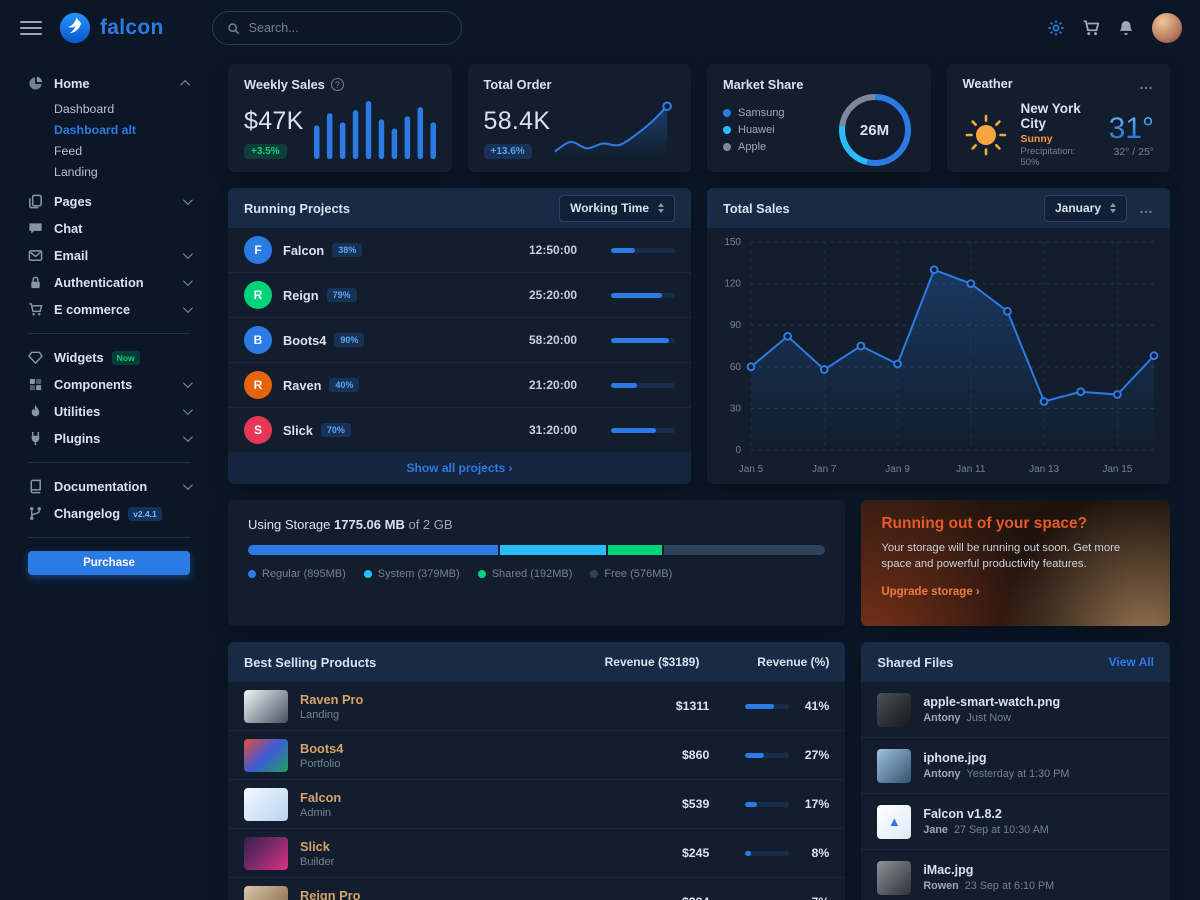 The height and width of the screenshot is (900, 1200). I want to click on sidebar-item-dashboard-alt: Dashboard alt, so click(95, 130).